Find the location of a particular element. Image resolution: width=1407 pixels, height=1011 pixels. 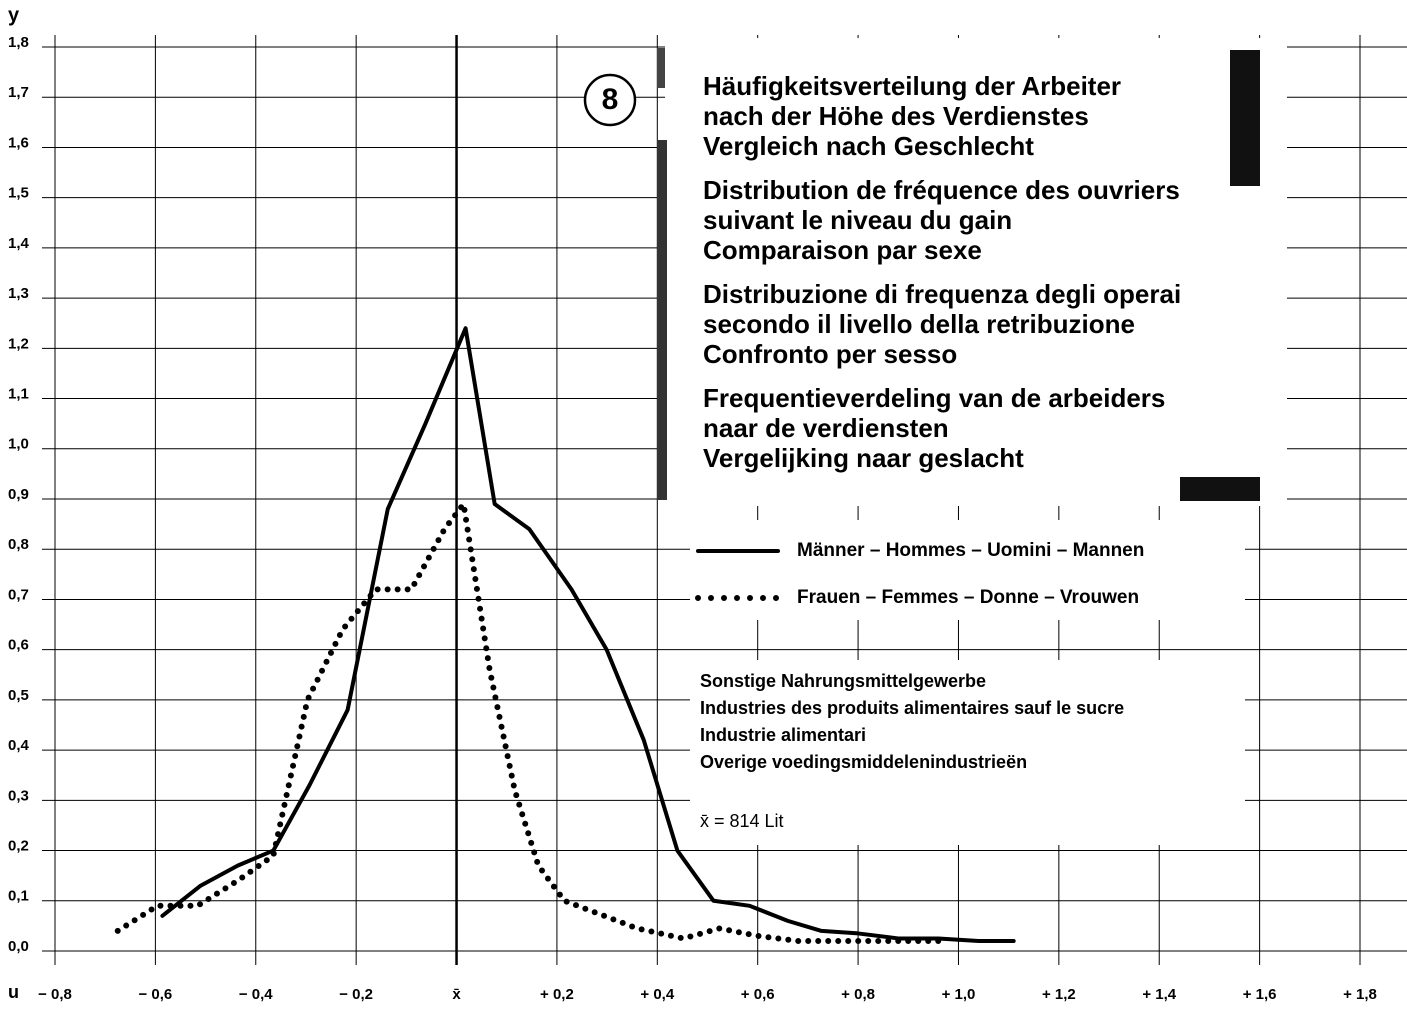

x-tick-label: + 0,8 is located at coordinates (858, 994).